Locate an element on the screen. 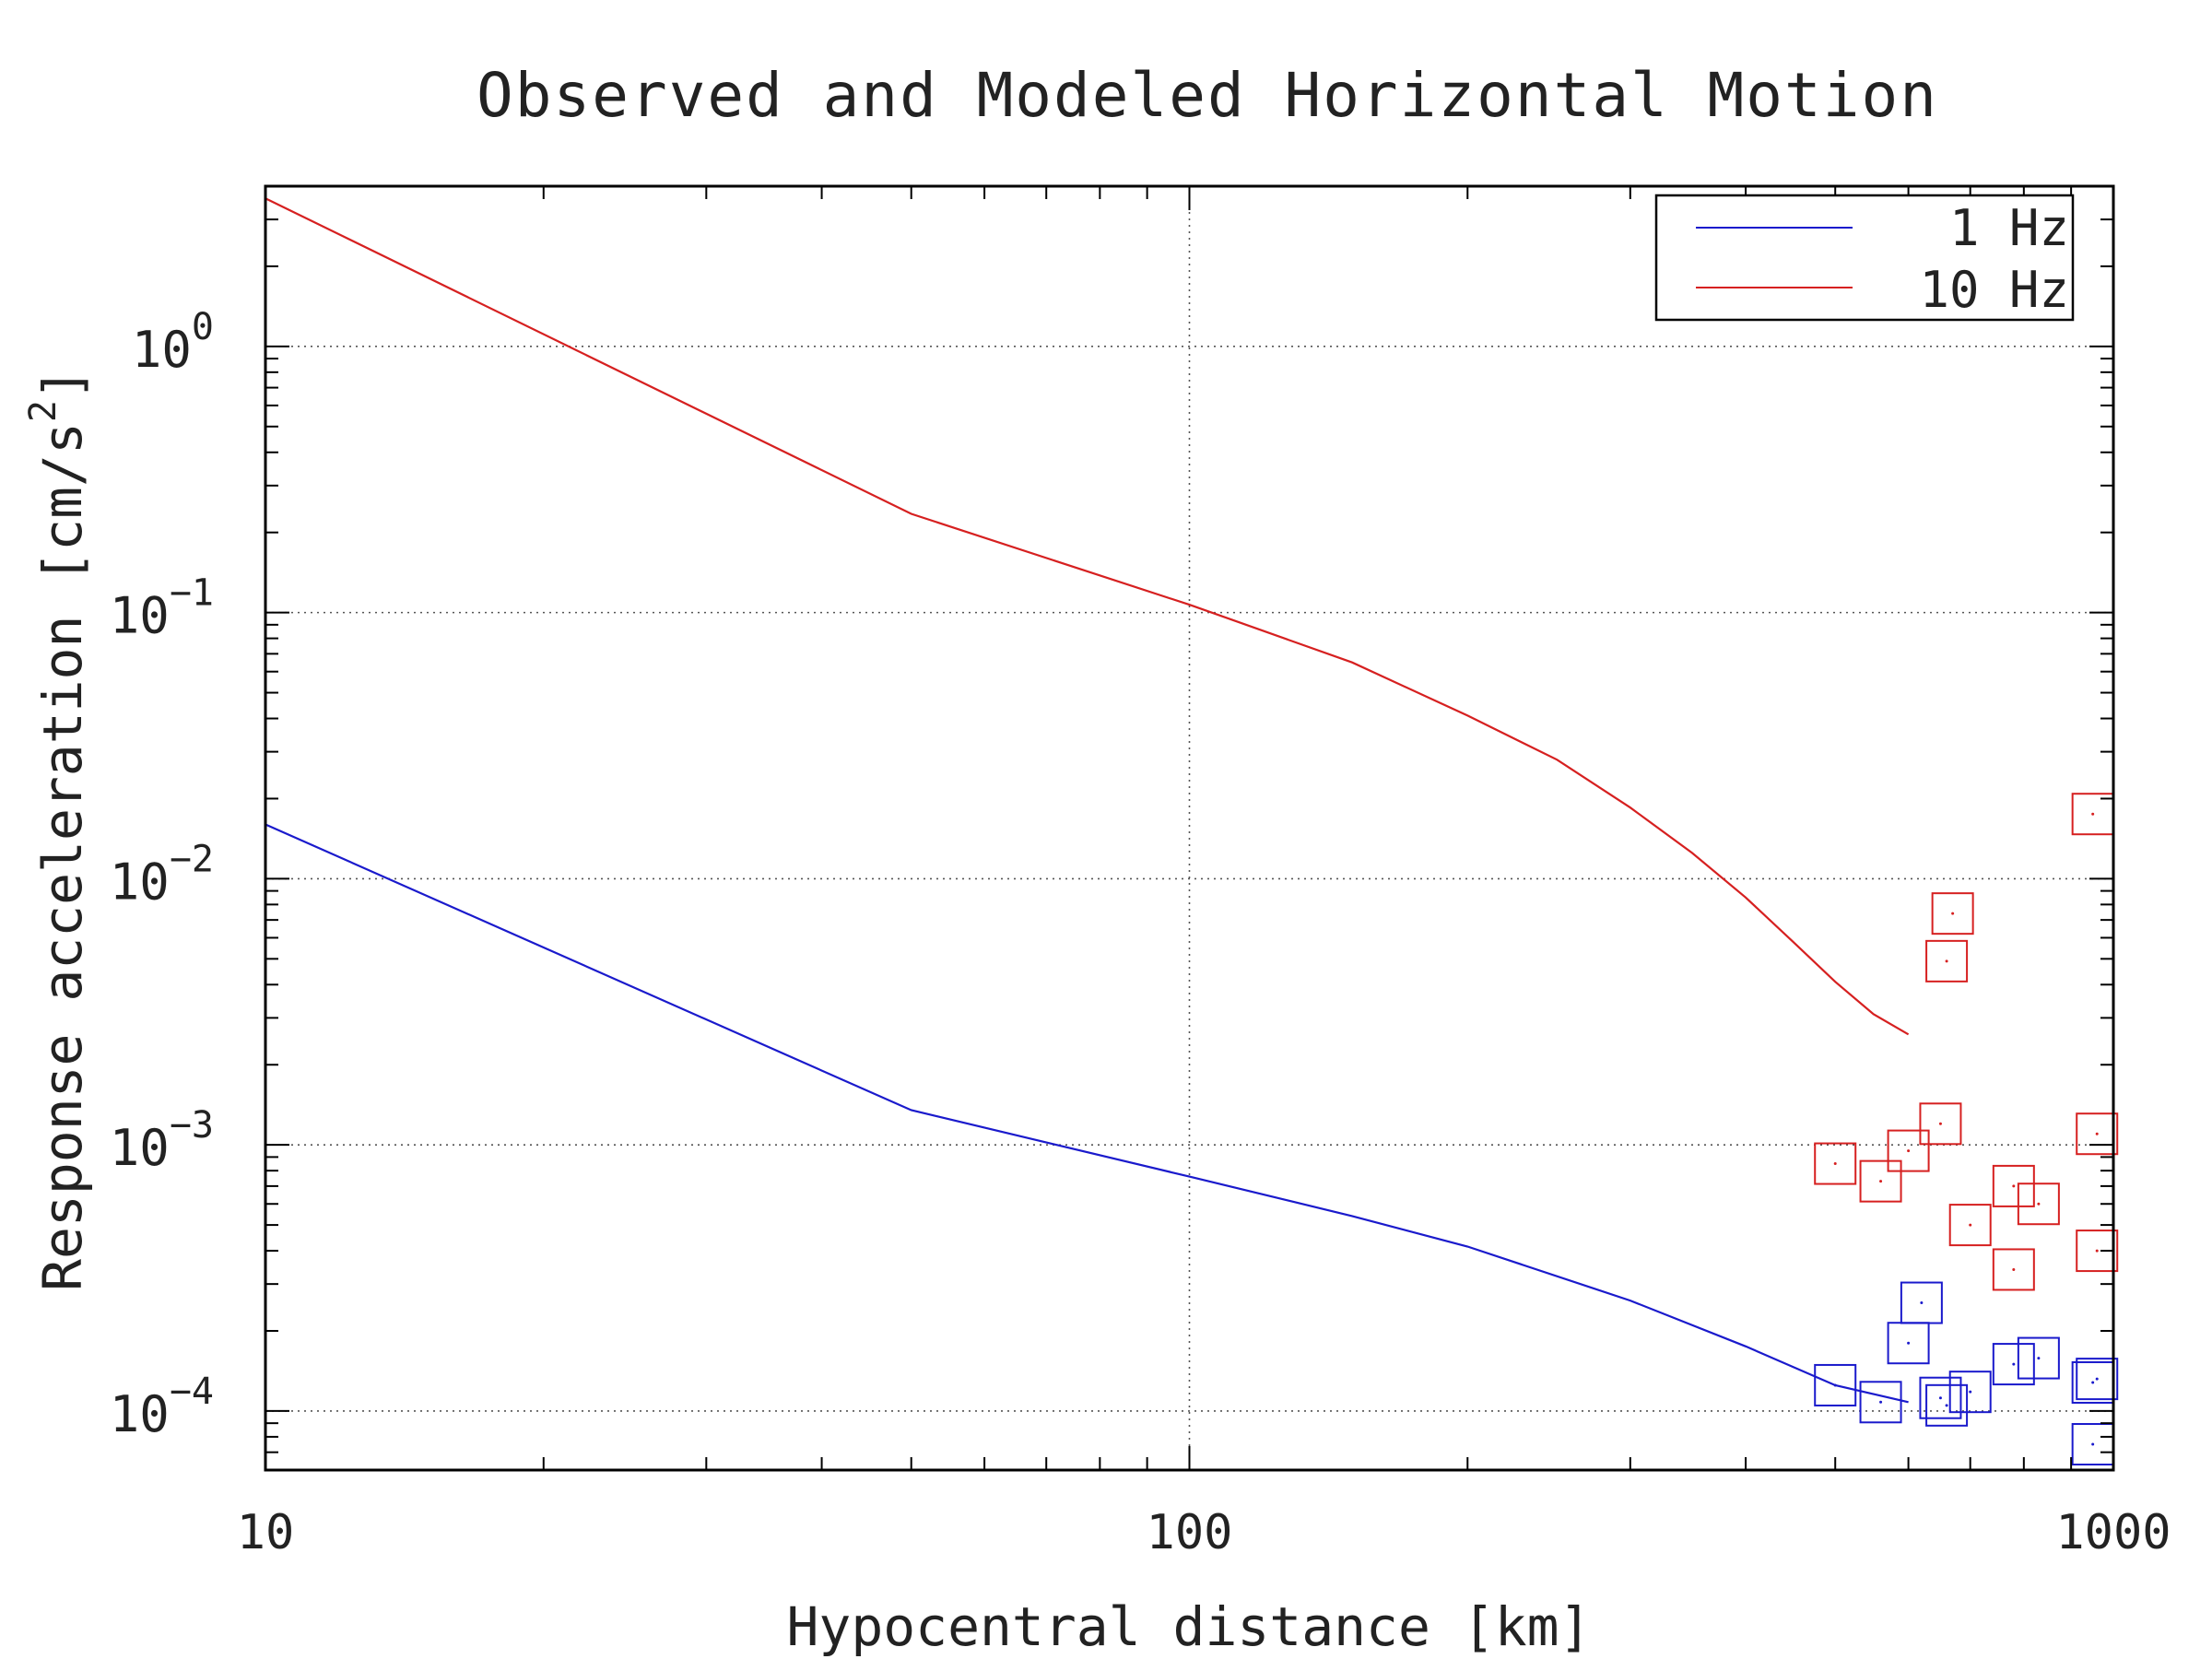  x-tick-label: 10 is located at coordinates (266, 1532).